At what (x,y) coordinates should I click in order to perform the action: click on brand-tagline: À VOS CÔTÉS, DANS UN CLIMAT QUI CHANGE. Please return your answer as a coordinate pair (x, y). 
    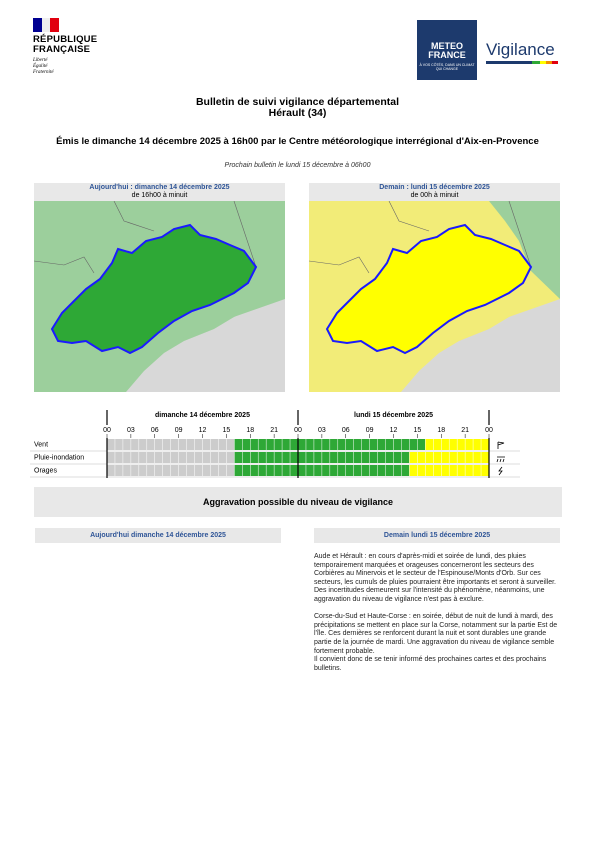
    Looking at the image, I should click on (447, 67).